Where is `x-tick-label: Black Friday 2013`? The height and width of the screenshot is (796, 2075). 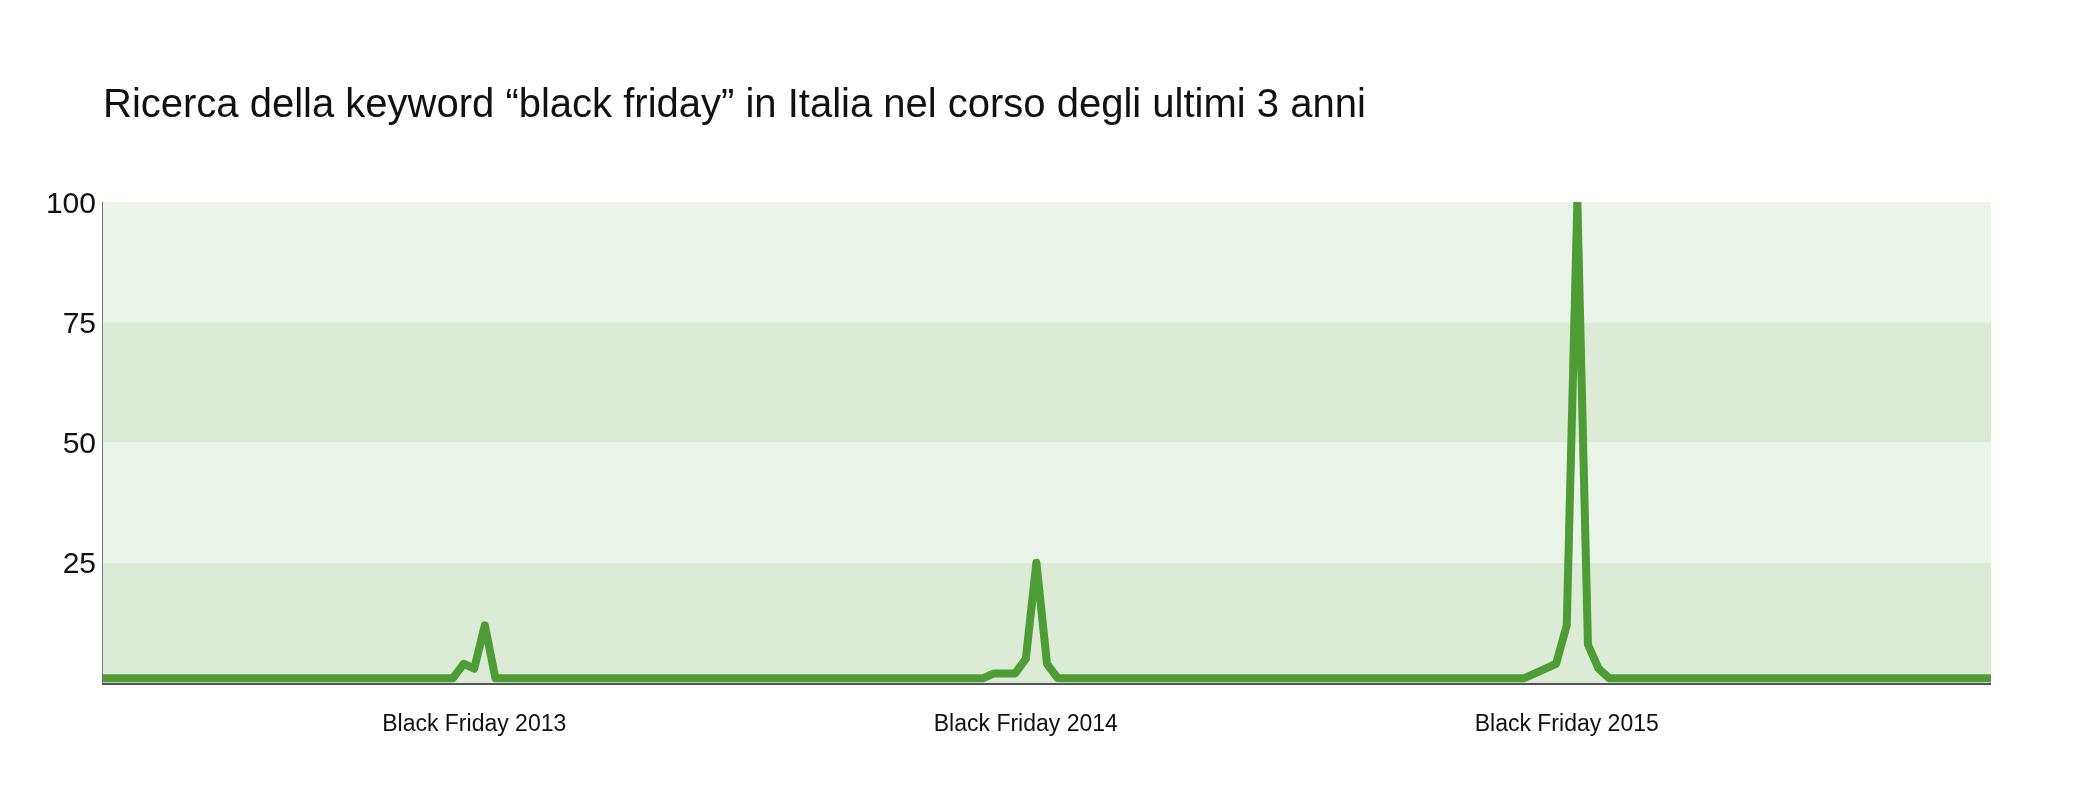 x-tick-label: Black Friday 2013 is located at coordinates (474, 722).